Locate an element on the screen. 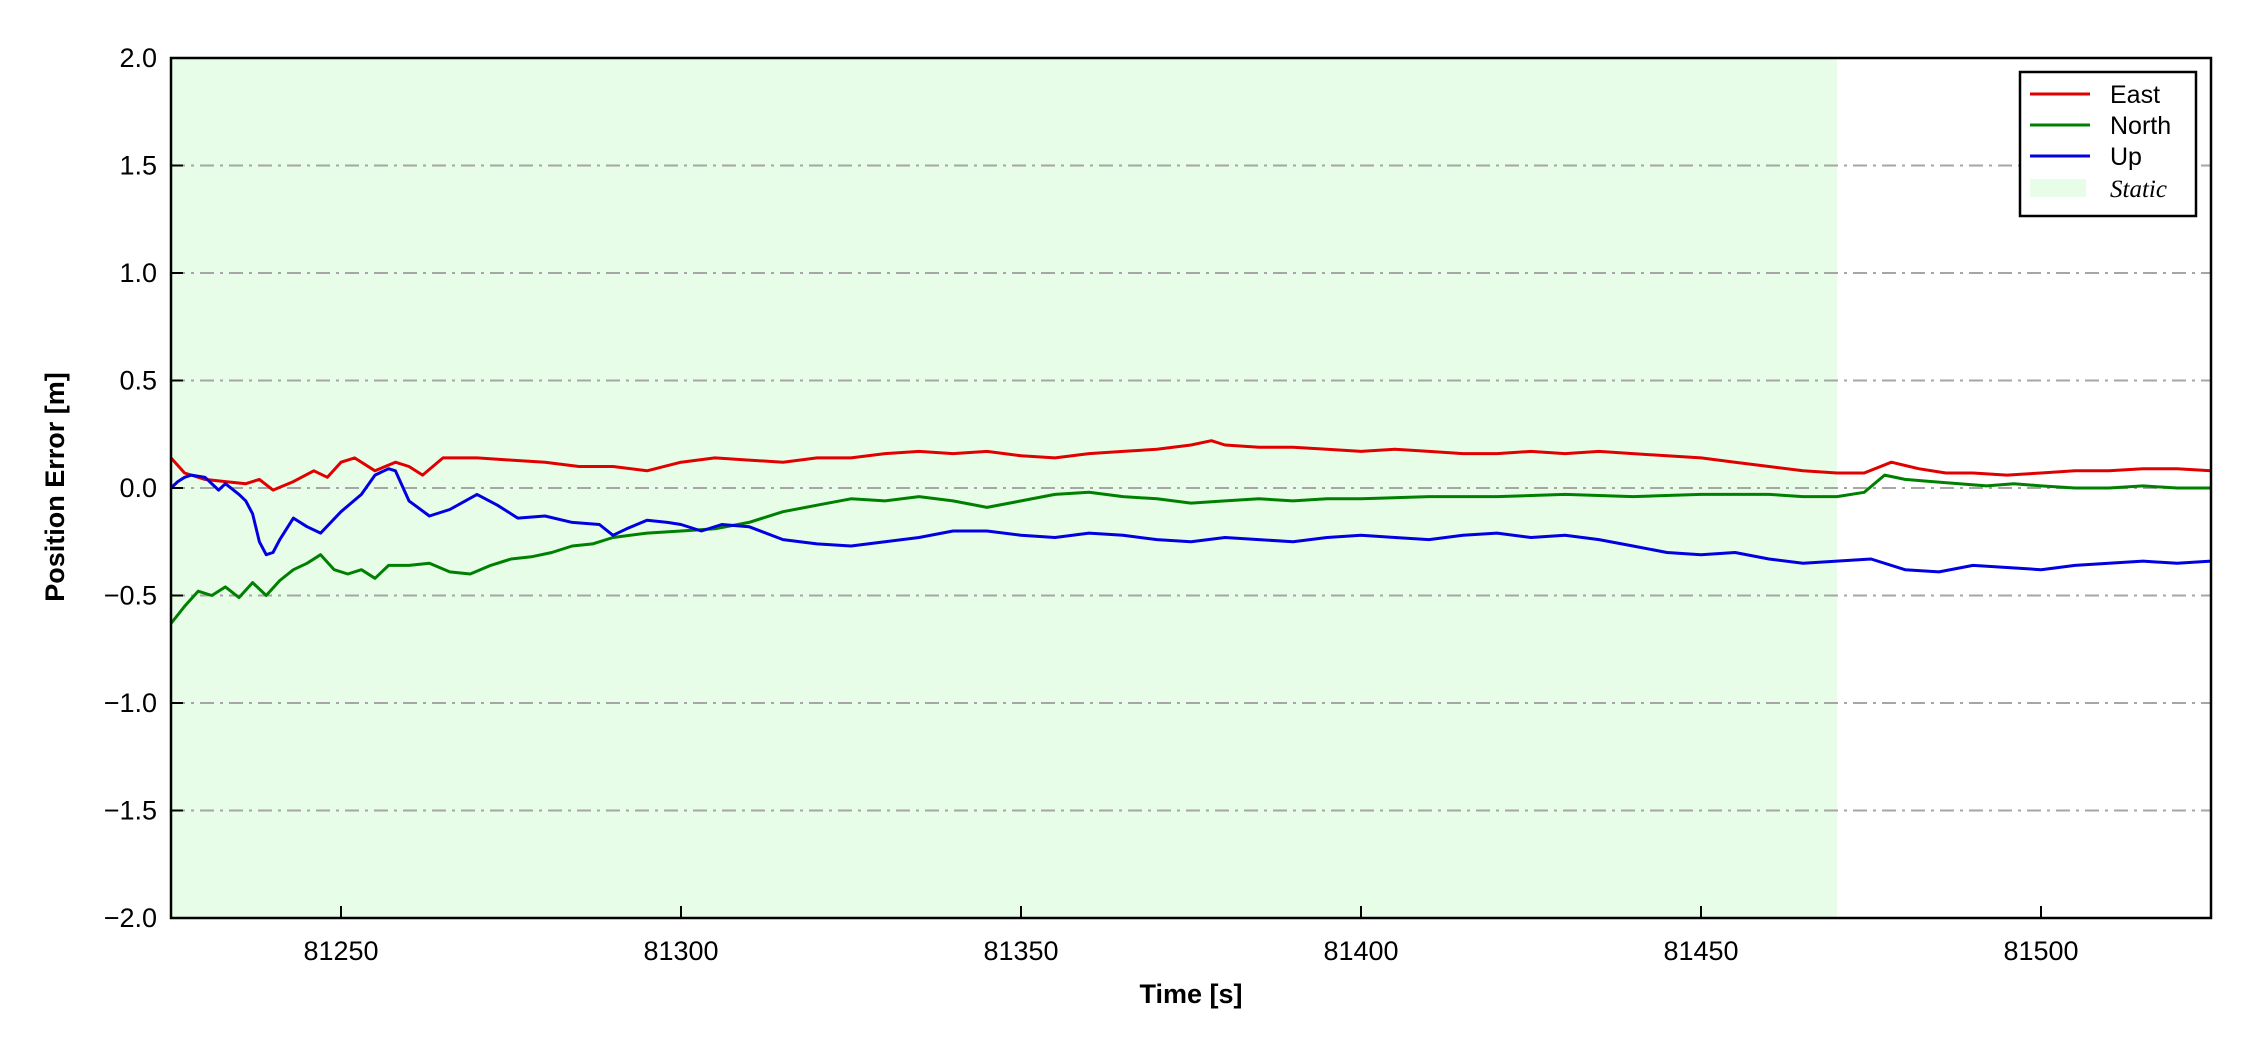 Image resolution: width=2250 pixels, height=1050 pixels. legend-east-label: East is located at coordinates (2135, 95).